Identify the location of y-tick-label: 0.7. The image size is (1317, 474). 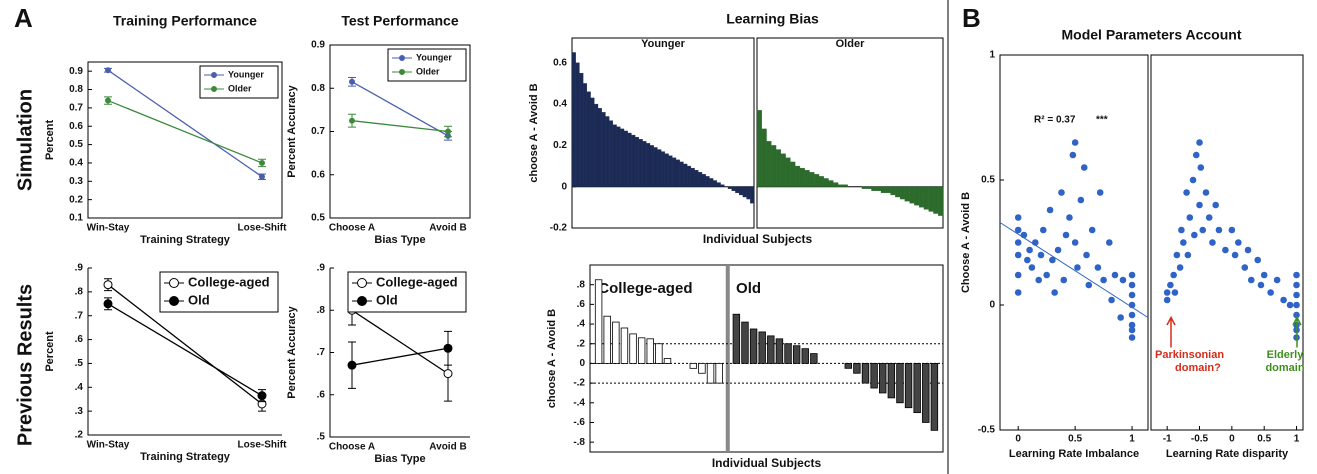
(318, 131).